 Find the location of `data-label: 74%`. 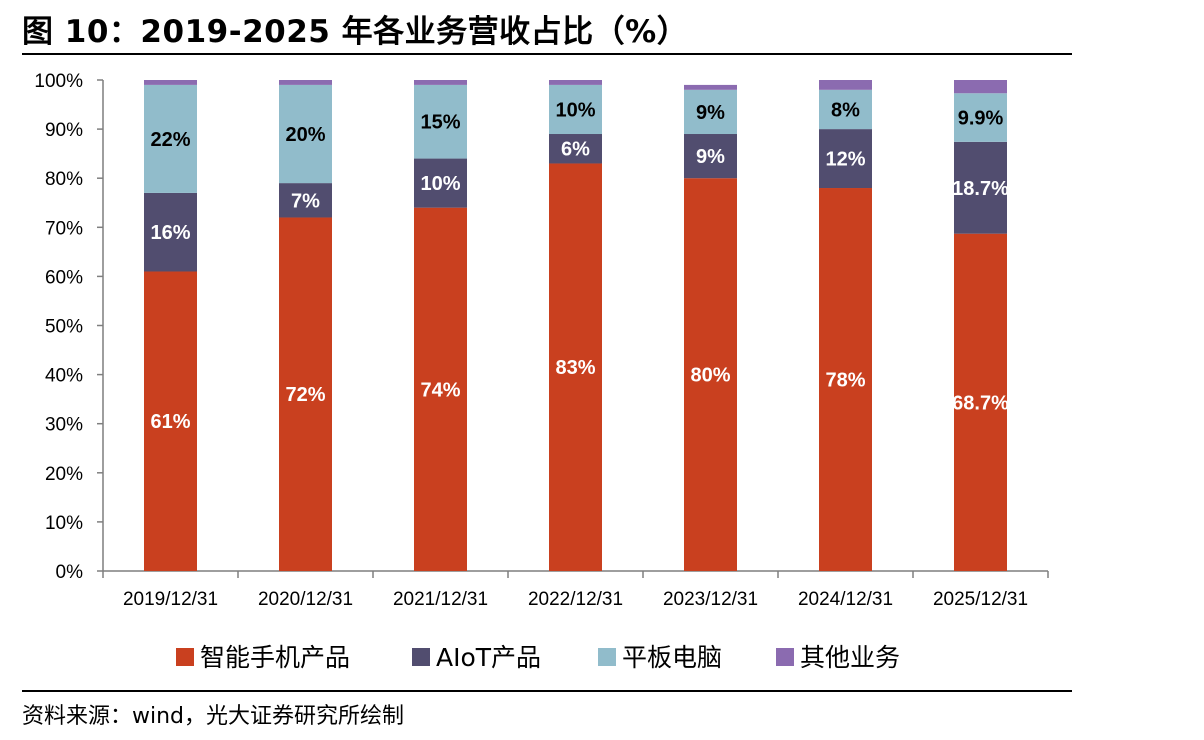

data-label: 74% is located at coordinates (440, 390).